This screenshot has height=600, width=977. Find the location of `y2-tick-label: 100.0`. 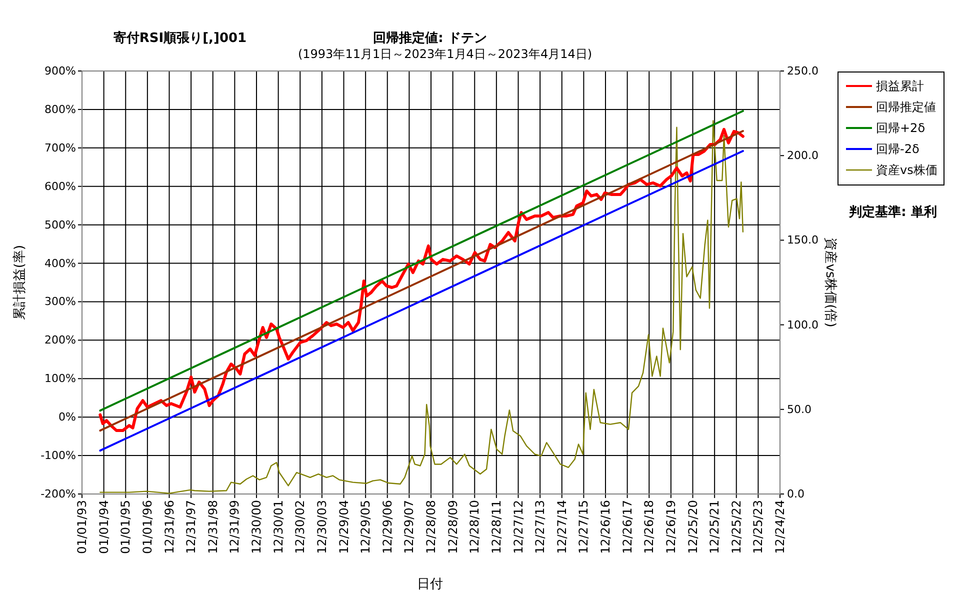

y2-tick-label: 100.0 is located at coordinates (802, 325).